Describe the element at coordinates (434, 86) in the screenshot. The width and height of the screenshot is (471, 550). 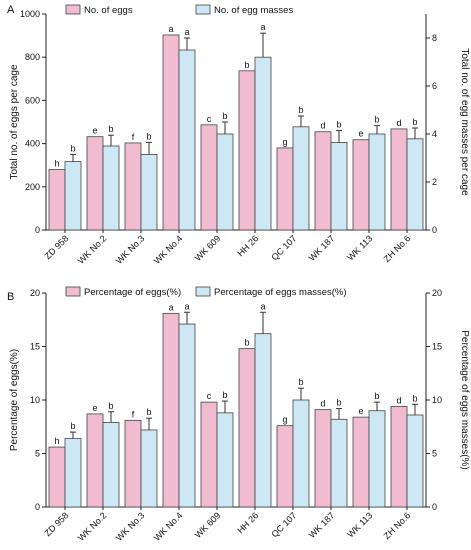
I see `y-right-tick-label: 6` at that location.